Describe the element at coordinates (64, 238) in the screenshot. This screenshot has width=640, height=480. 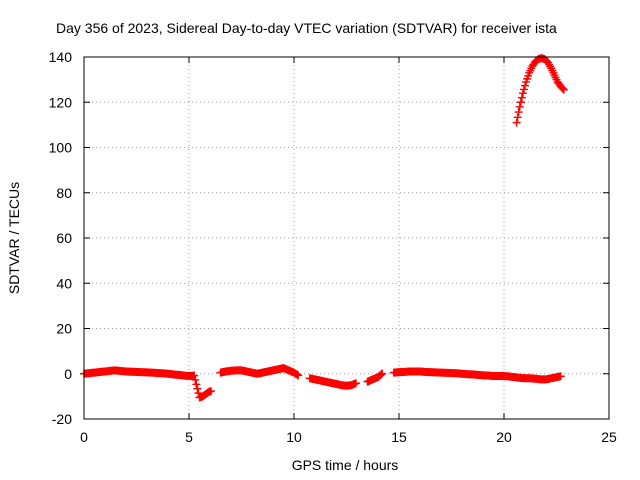
I see `y-tick-label: 60` at that location.